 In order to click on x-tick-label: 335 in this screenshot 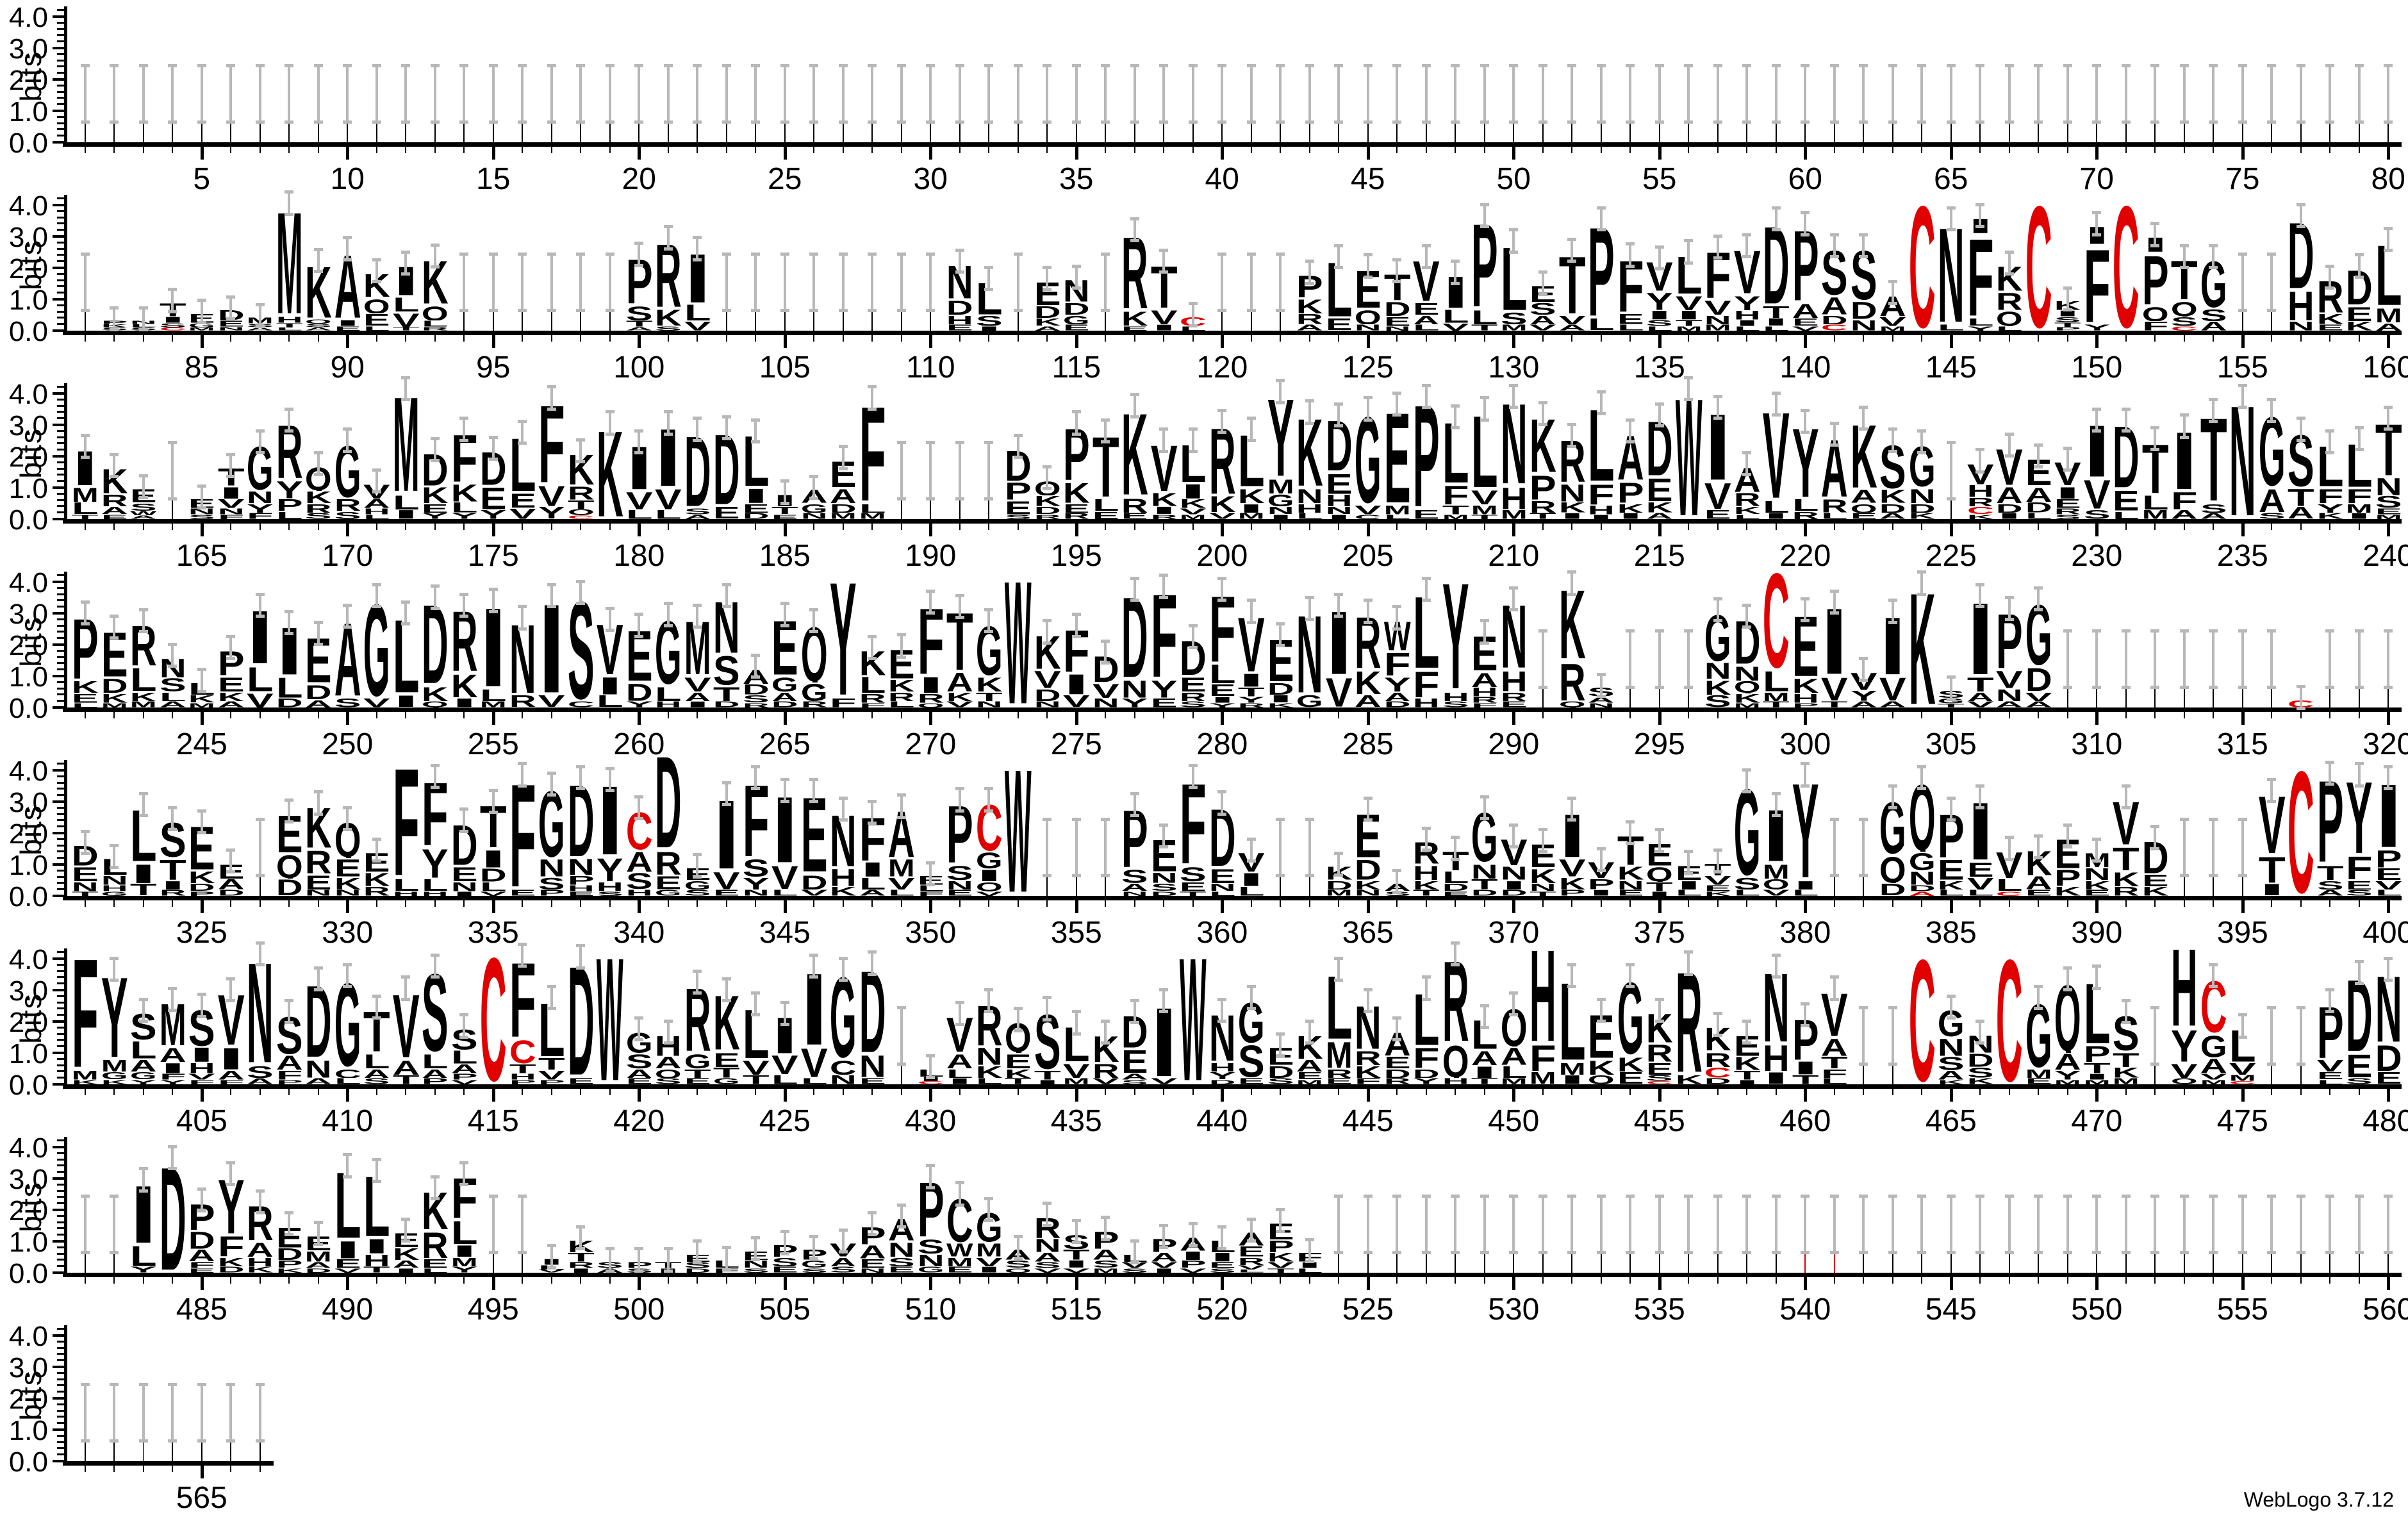, I will do `click(493, 933)`.